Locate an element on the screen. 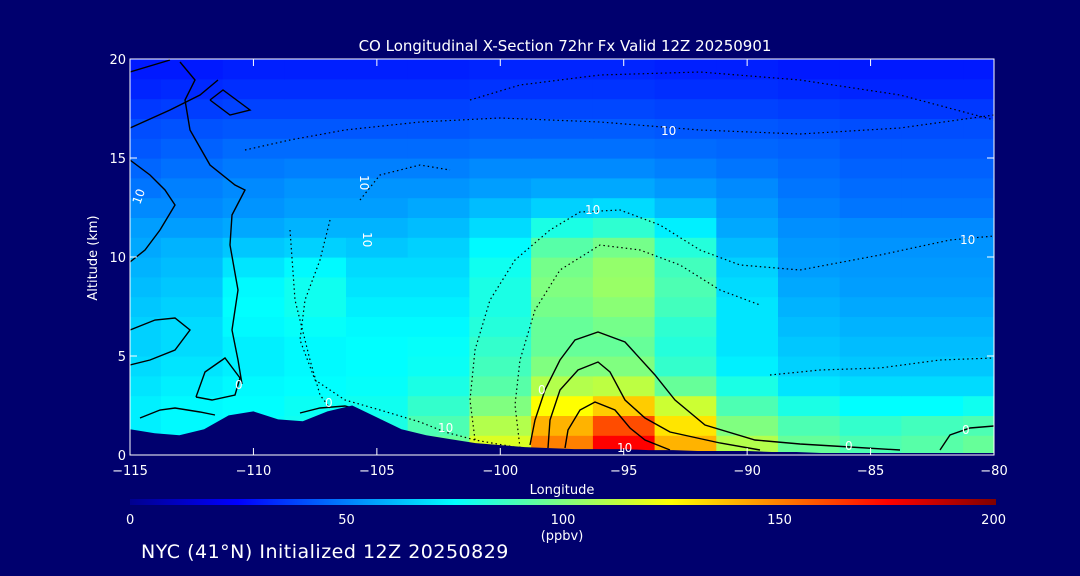 Image resolution: width=1080 pixels, height=576 pixels. colorbar-tick-label: 150 is located at coordinates (779, 520).